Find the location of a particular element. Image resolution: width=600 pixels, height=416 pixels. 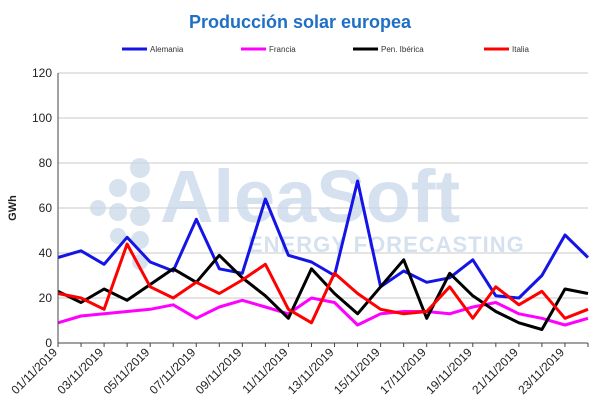

x-tick-label: 17/11/2019 is located at coordinates (403, 371).